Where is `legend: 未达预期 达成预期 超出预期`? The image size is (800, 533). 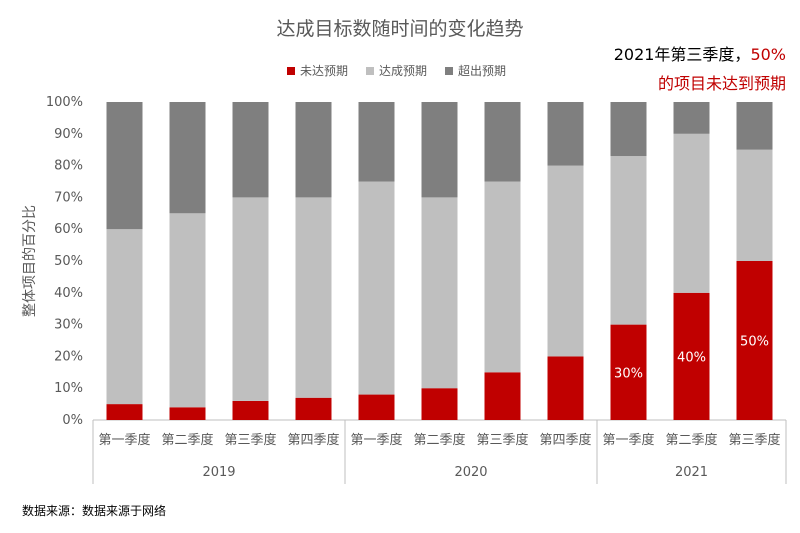
legend: 未达预期 达成预期 超出预期 is located at coordinates (396, 70).